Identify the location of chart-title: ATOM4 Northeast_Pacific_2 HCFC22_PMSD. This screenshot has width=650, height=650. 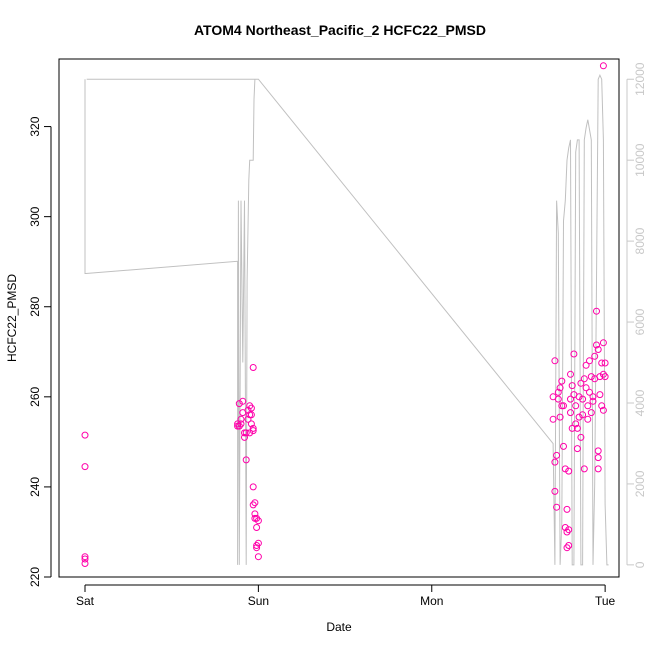
(340, 30).